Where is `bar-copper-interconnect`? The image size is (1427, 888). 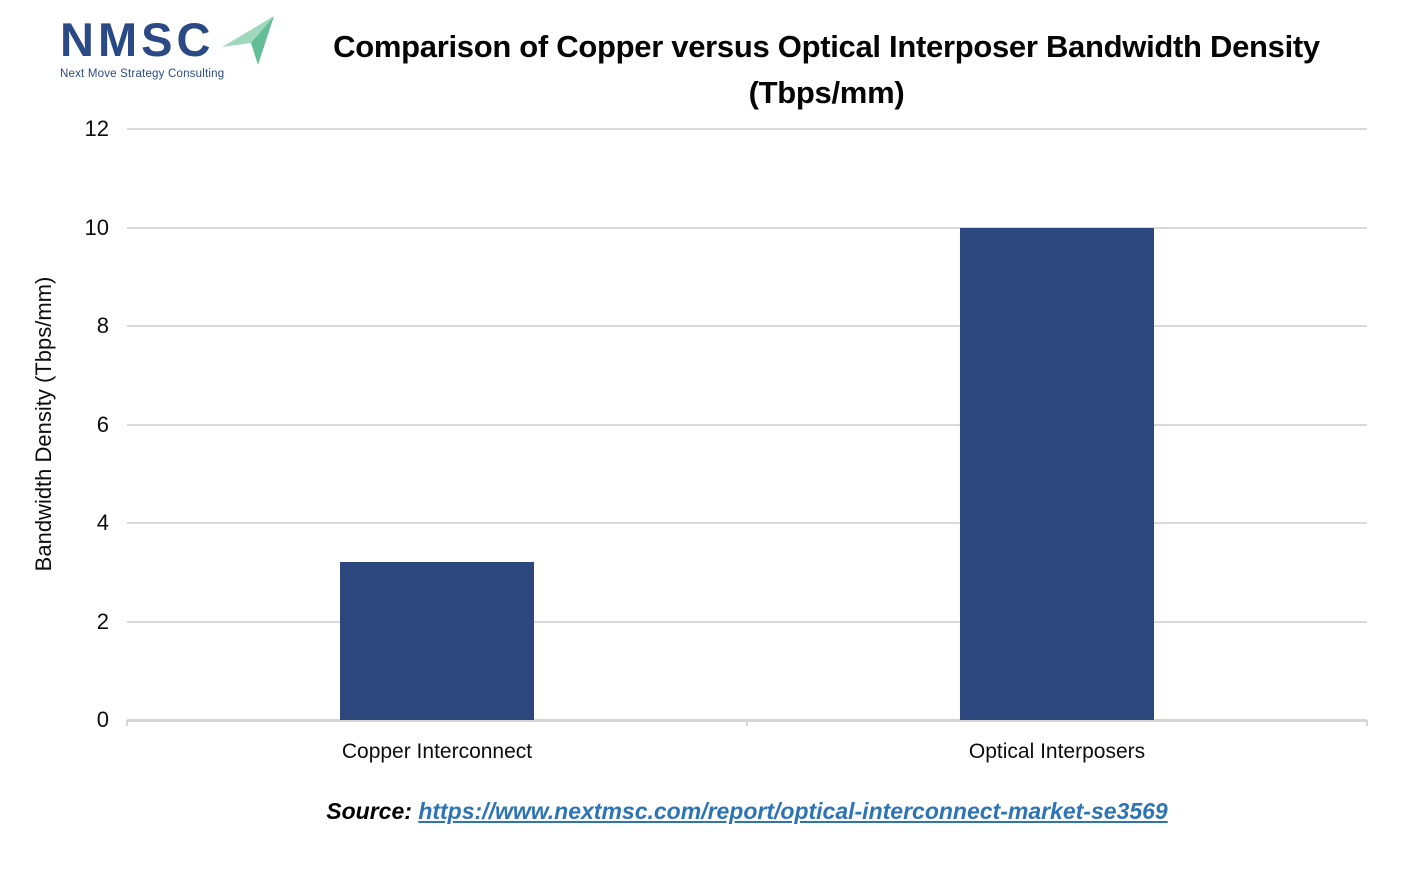 bar-copper-interconnect is located at coordinates (437, 641).